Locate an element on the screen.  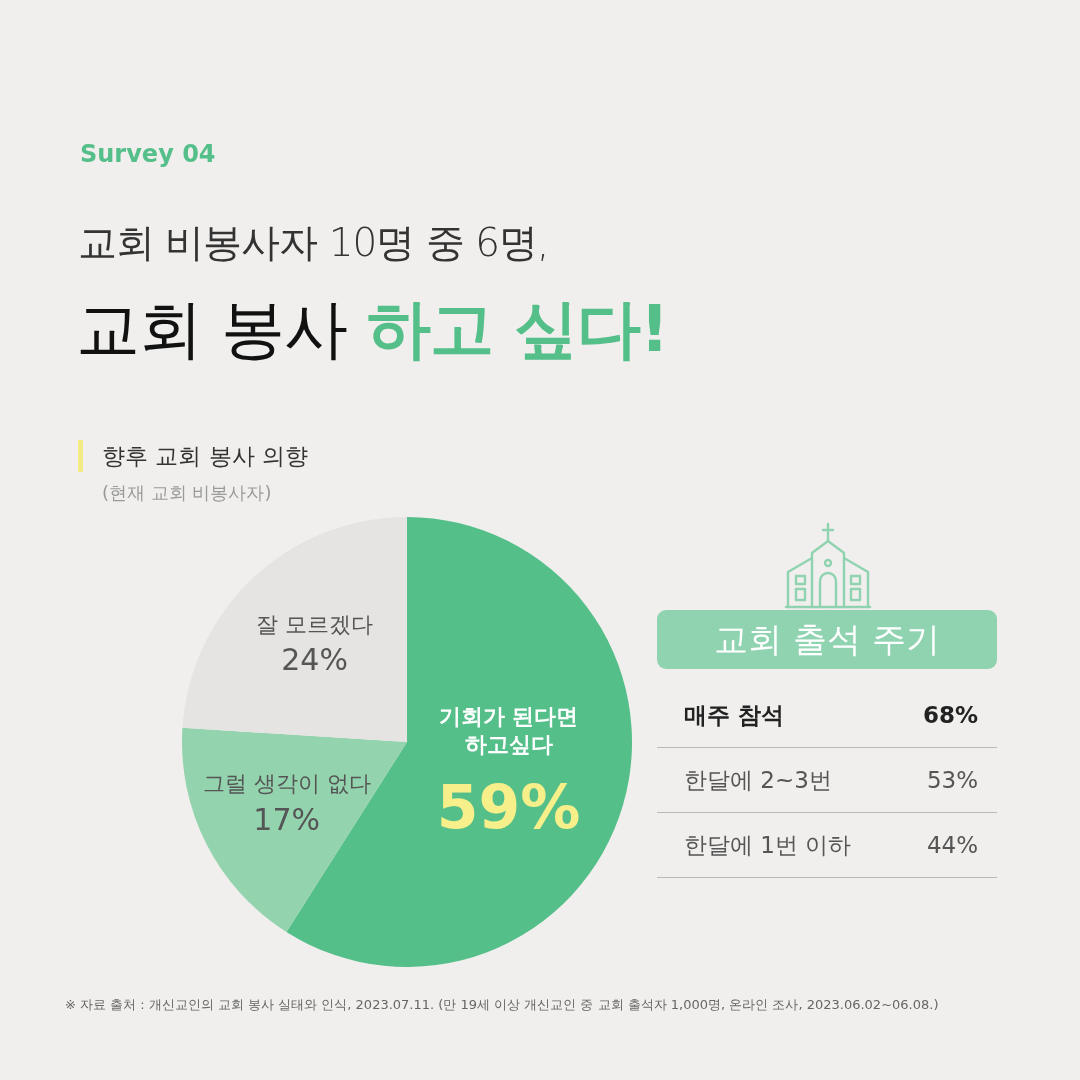
data-label: 17% is located at coordinates (287, 820).